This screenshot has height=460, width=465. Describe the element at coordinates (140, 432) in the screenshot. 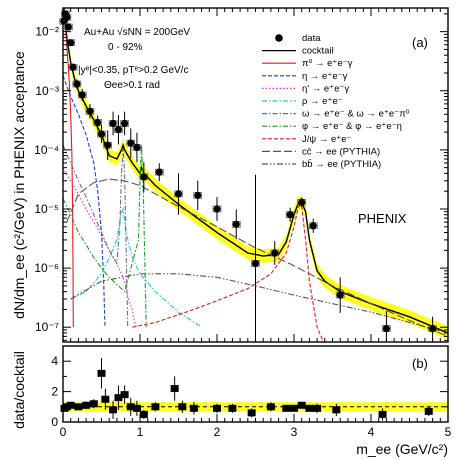

I see `x-tick-label: 1` at that location.